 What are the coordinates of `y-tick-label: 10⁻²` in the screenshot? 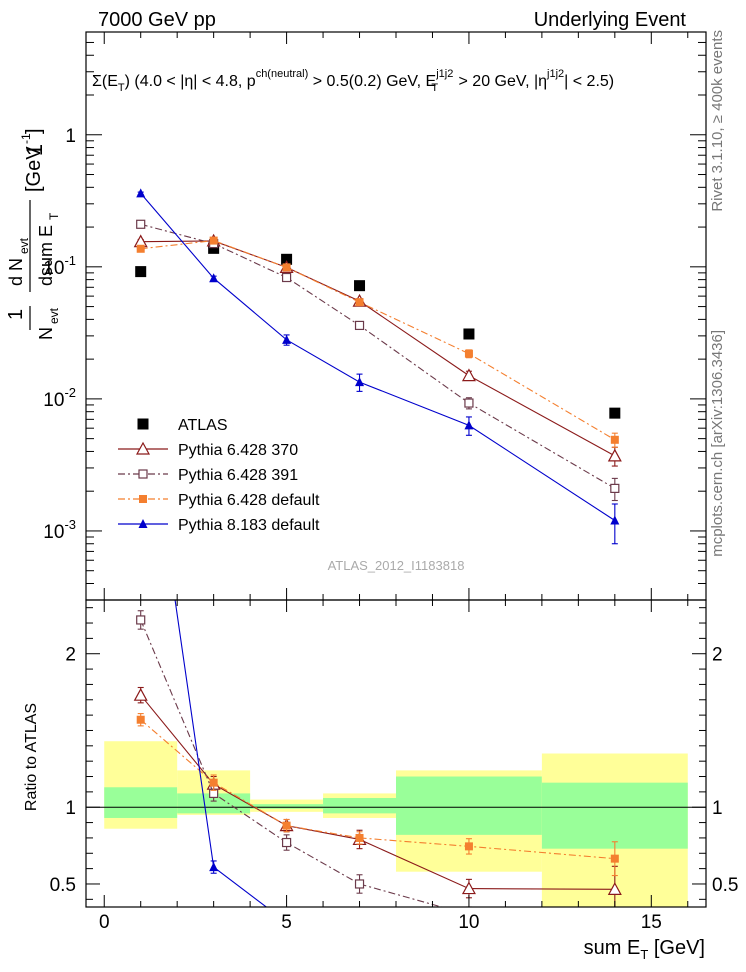 It's located at (59, 398).